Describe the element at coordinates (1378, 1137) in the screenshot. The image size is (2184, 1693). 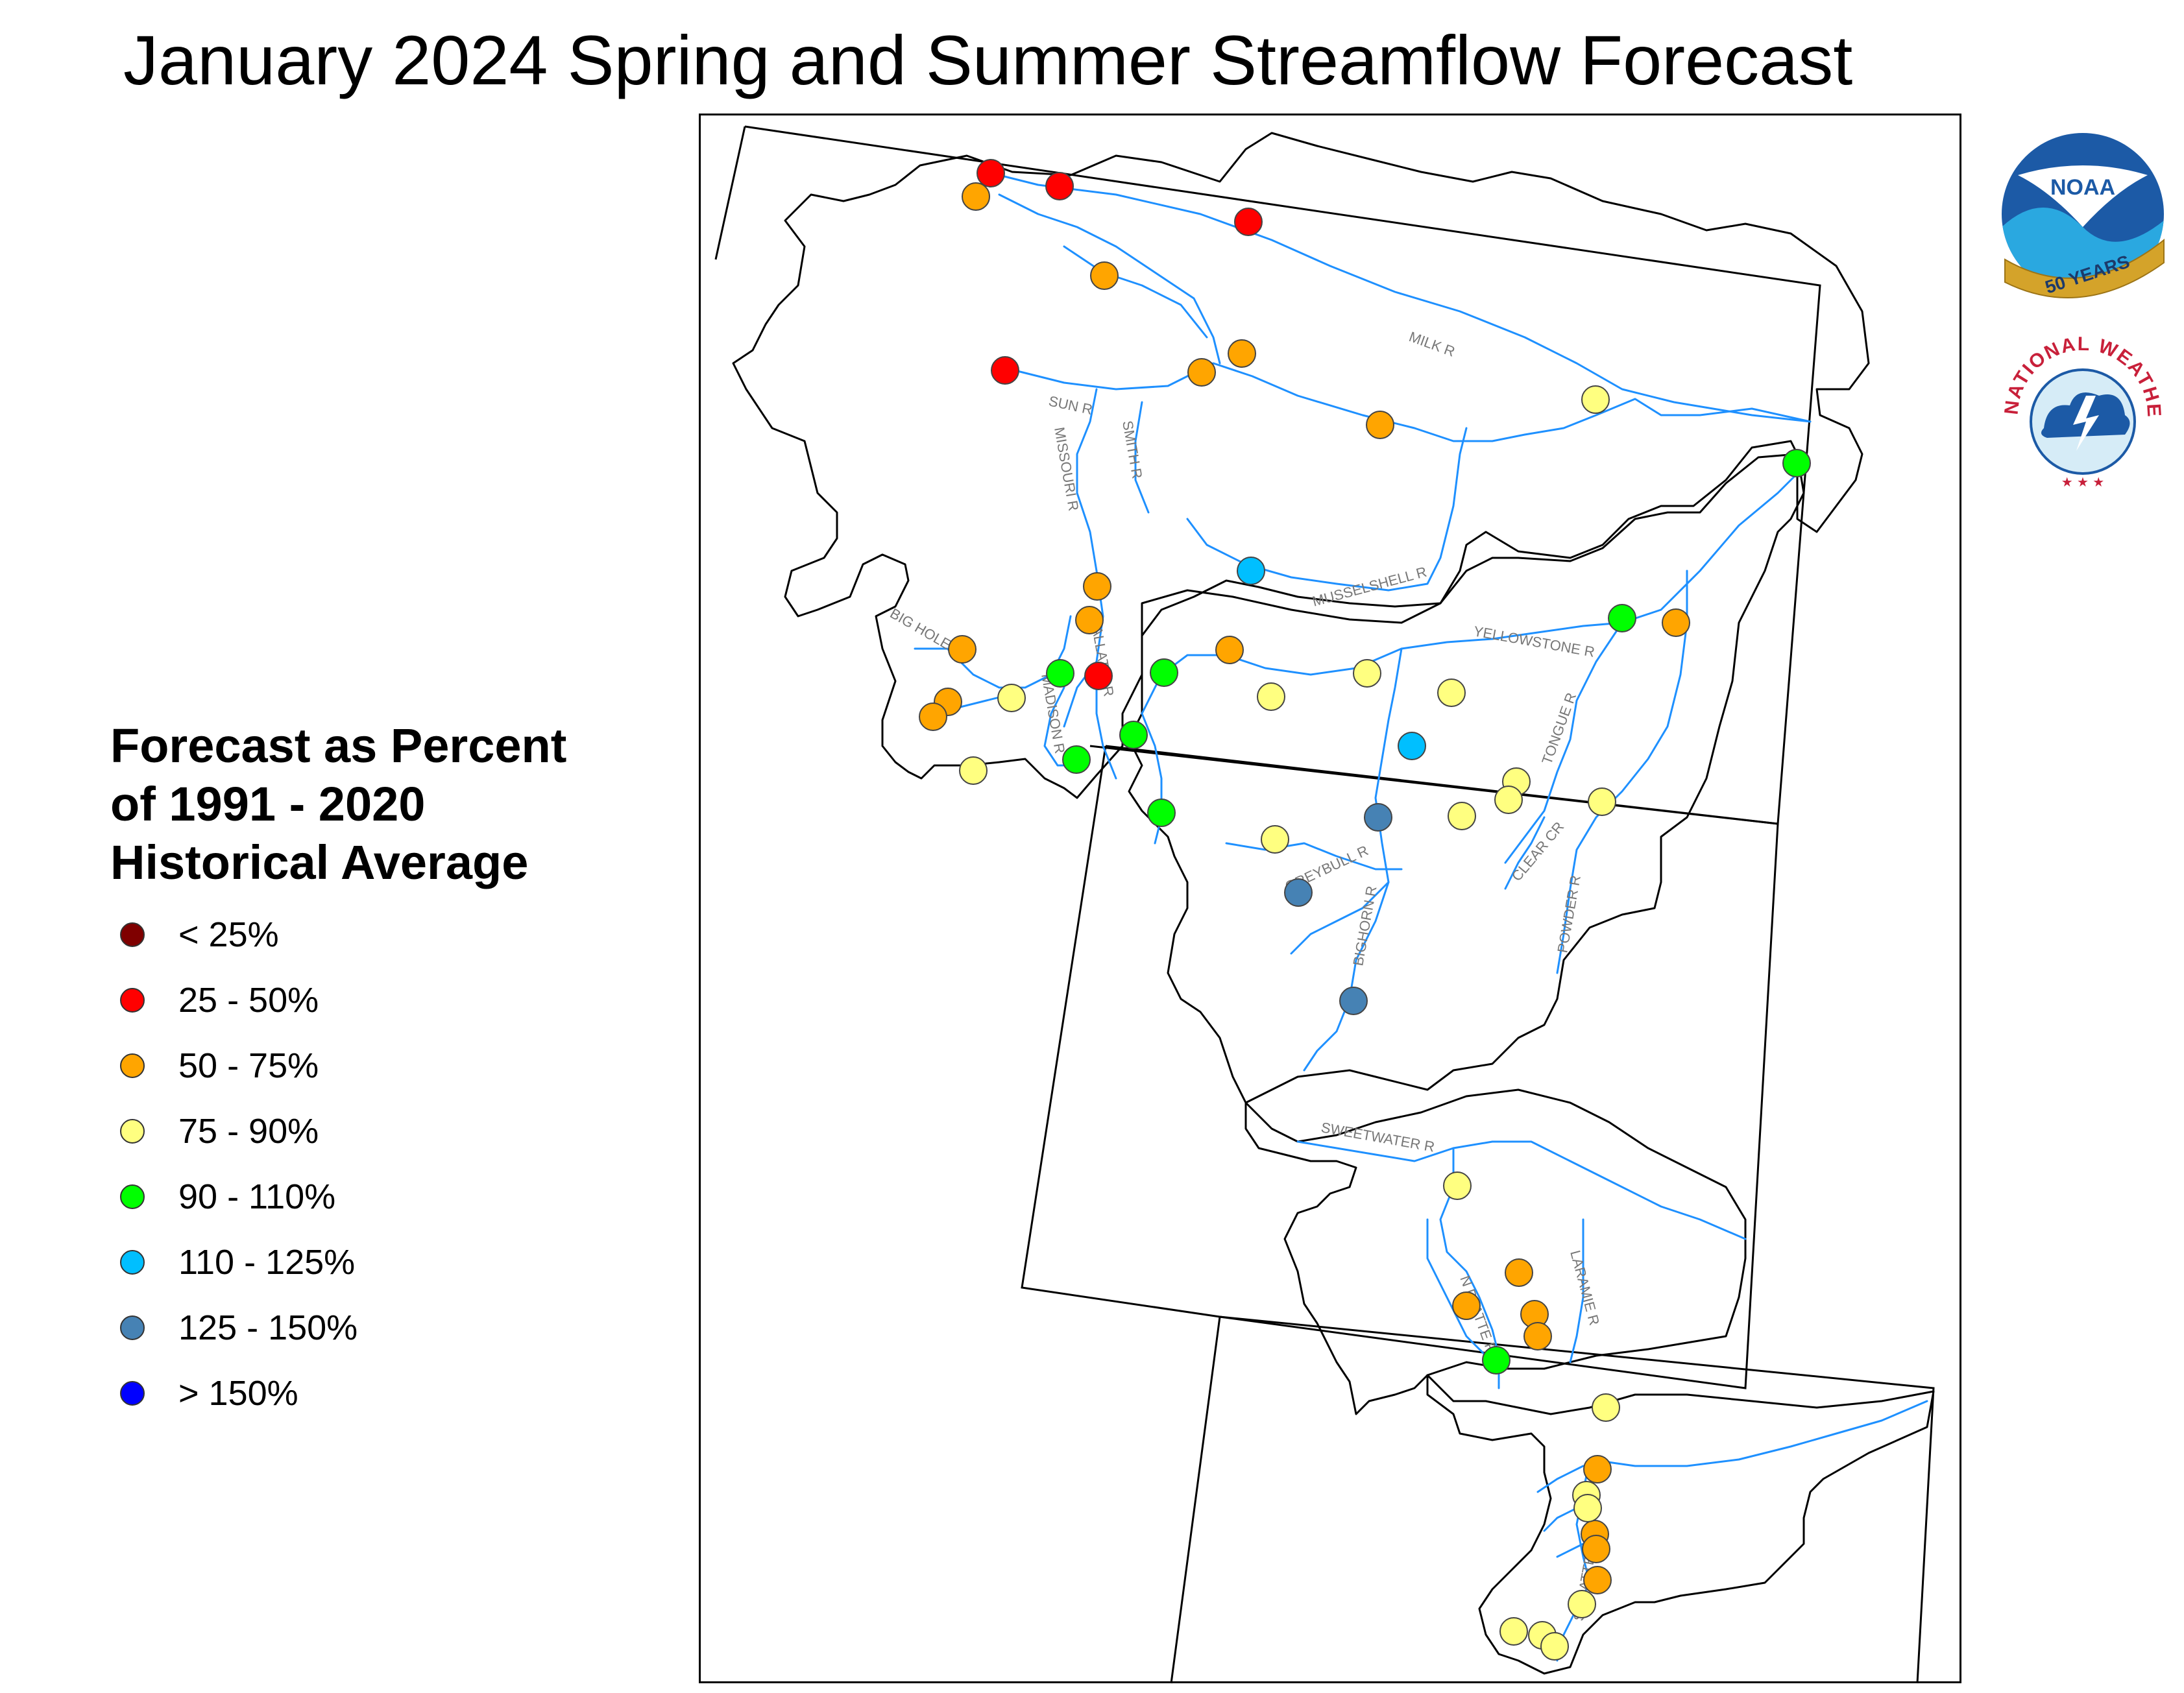
I see `river-label-sweetwater: SWEETWATER R` at that location.